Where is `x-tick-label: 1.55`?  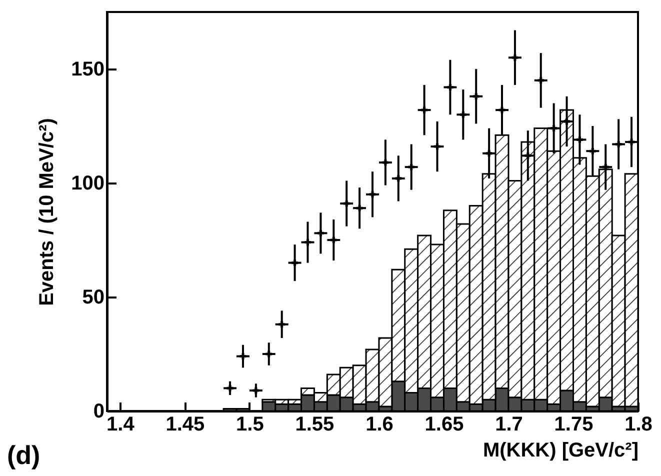 x-tick-label: 1.55 is located at coordinates (314, 425).